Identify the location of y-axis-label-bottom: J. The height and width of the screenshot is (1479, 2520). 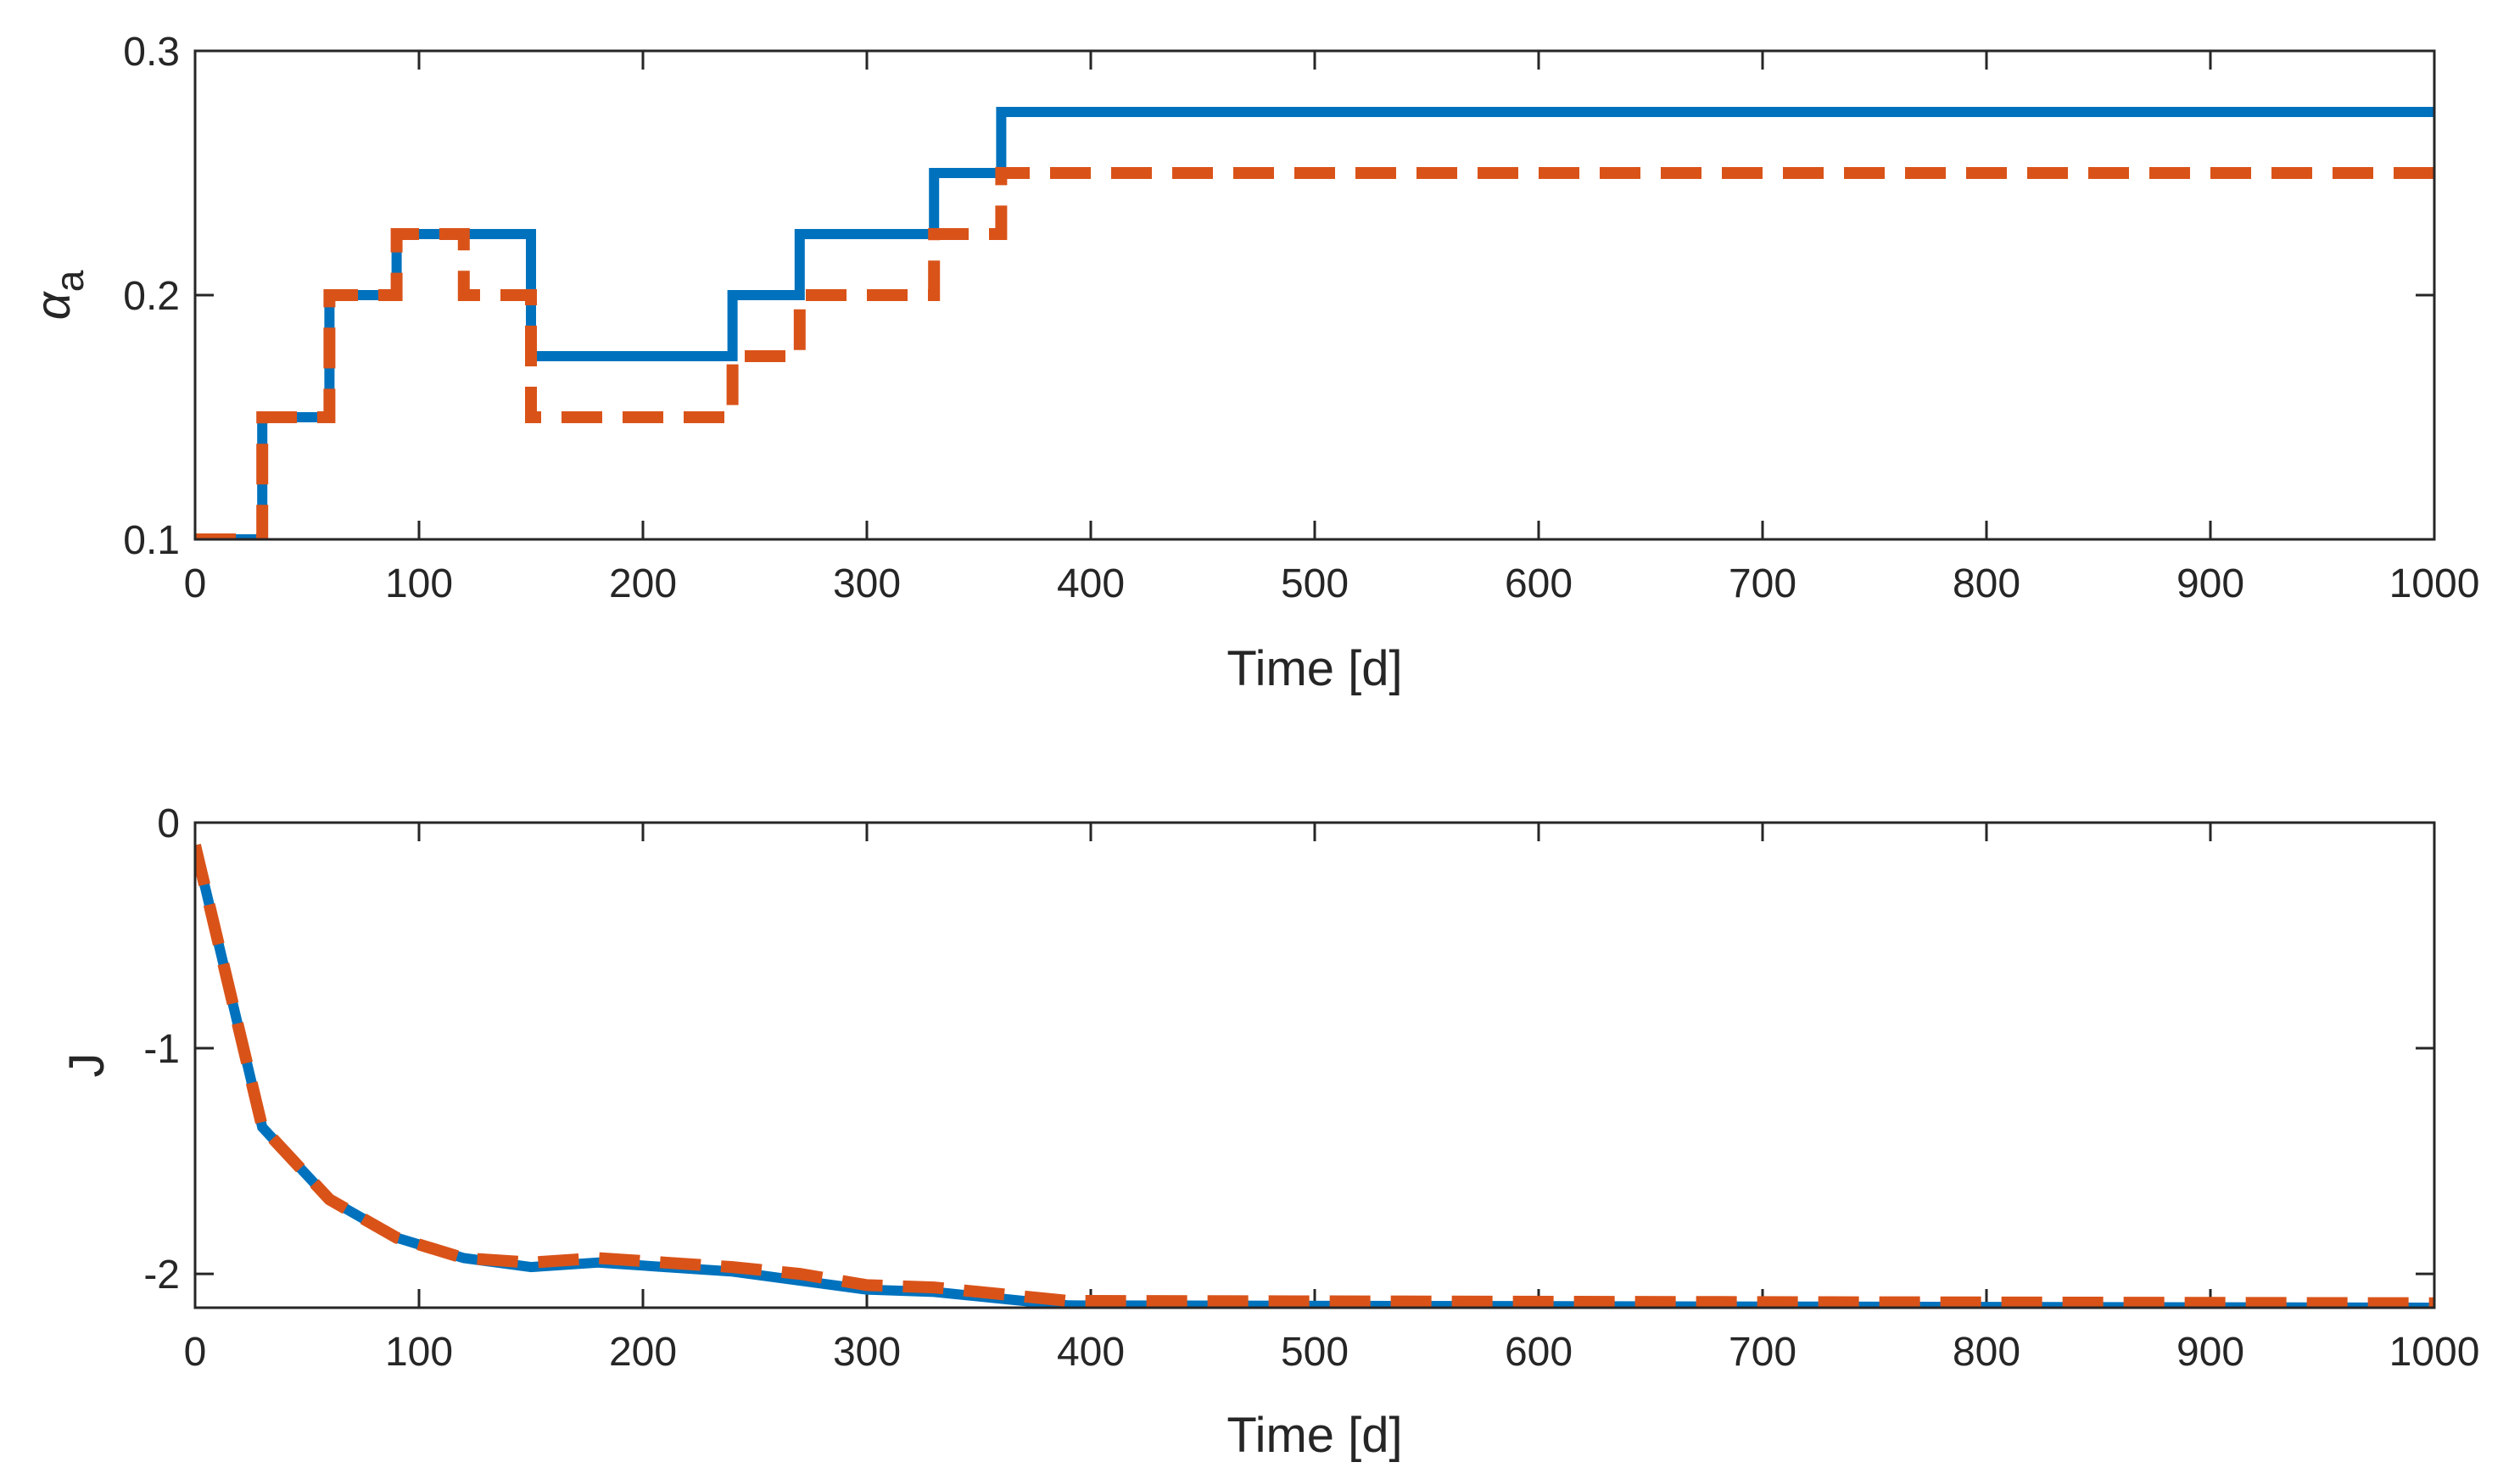
(87, 1065).